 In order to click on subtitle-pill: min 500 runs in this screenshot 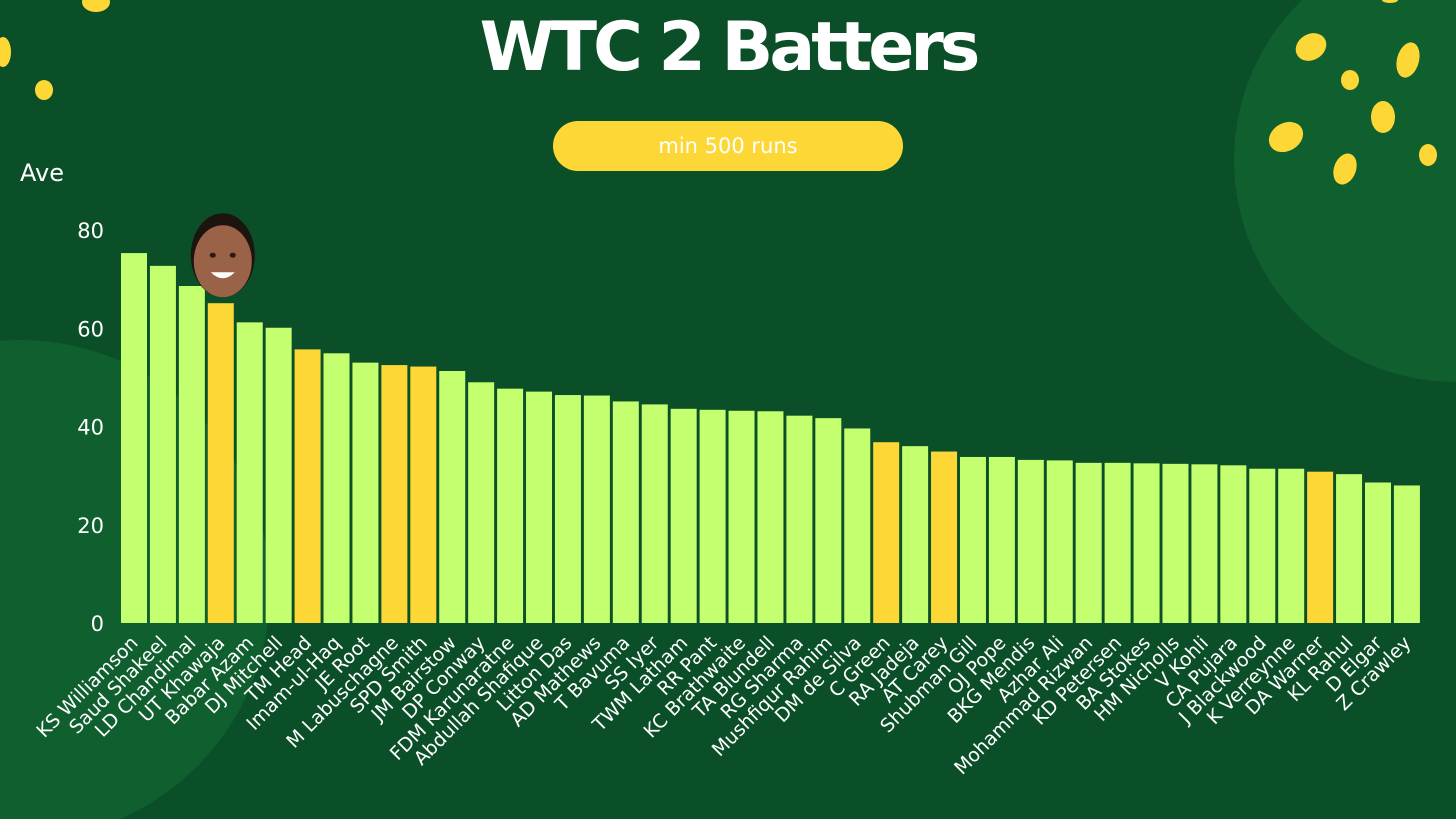, I will do `click(728, 146)`.